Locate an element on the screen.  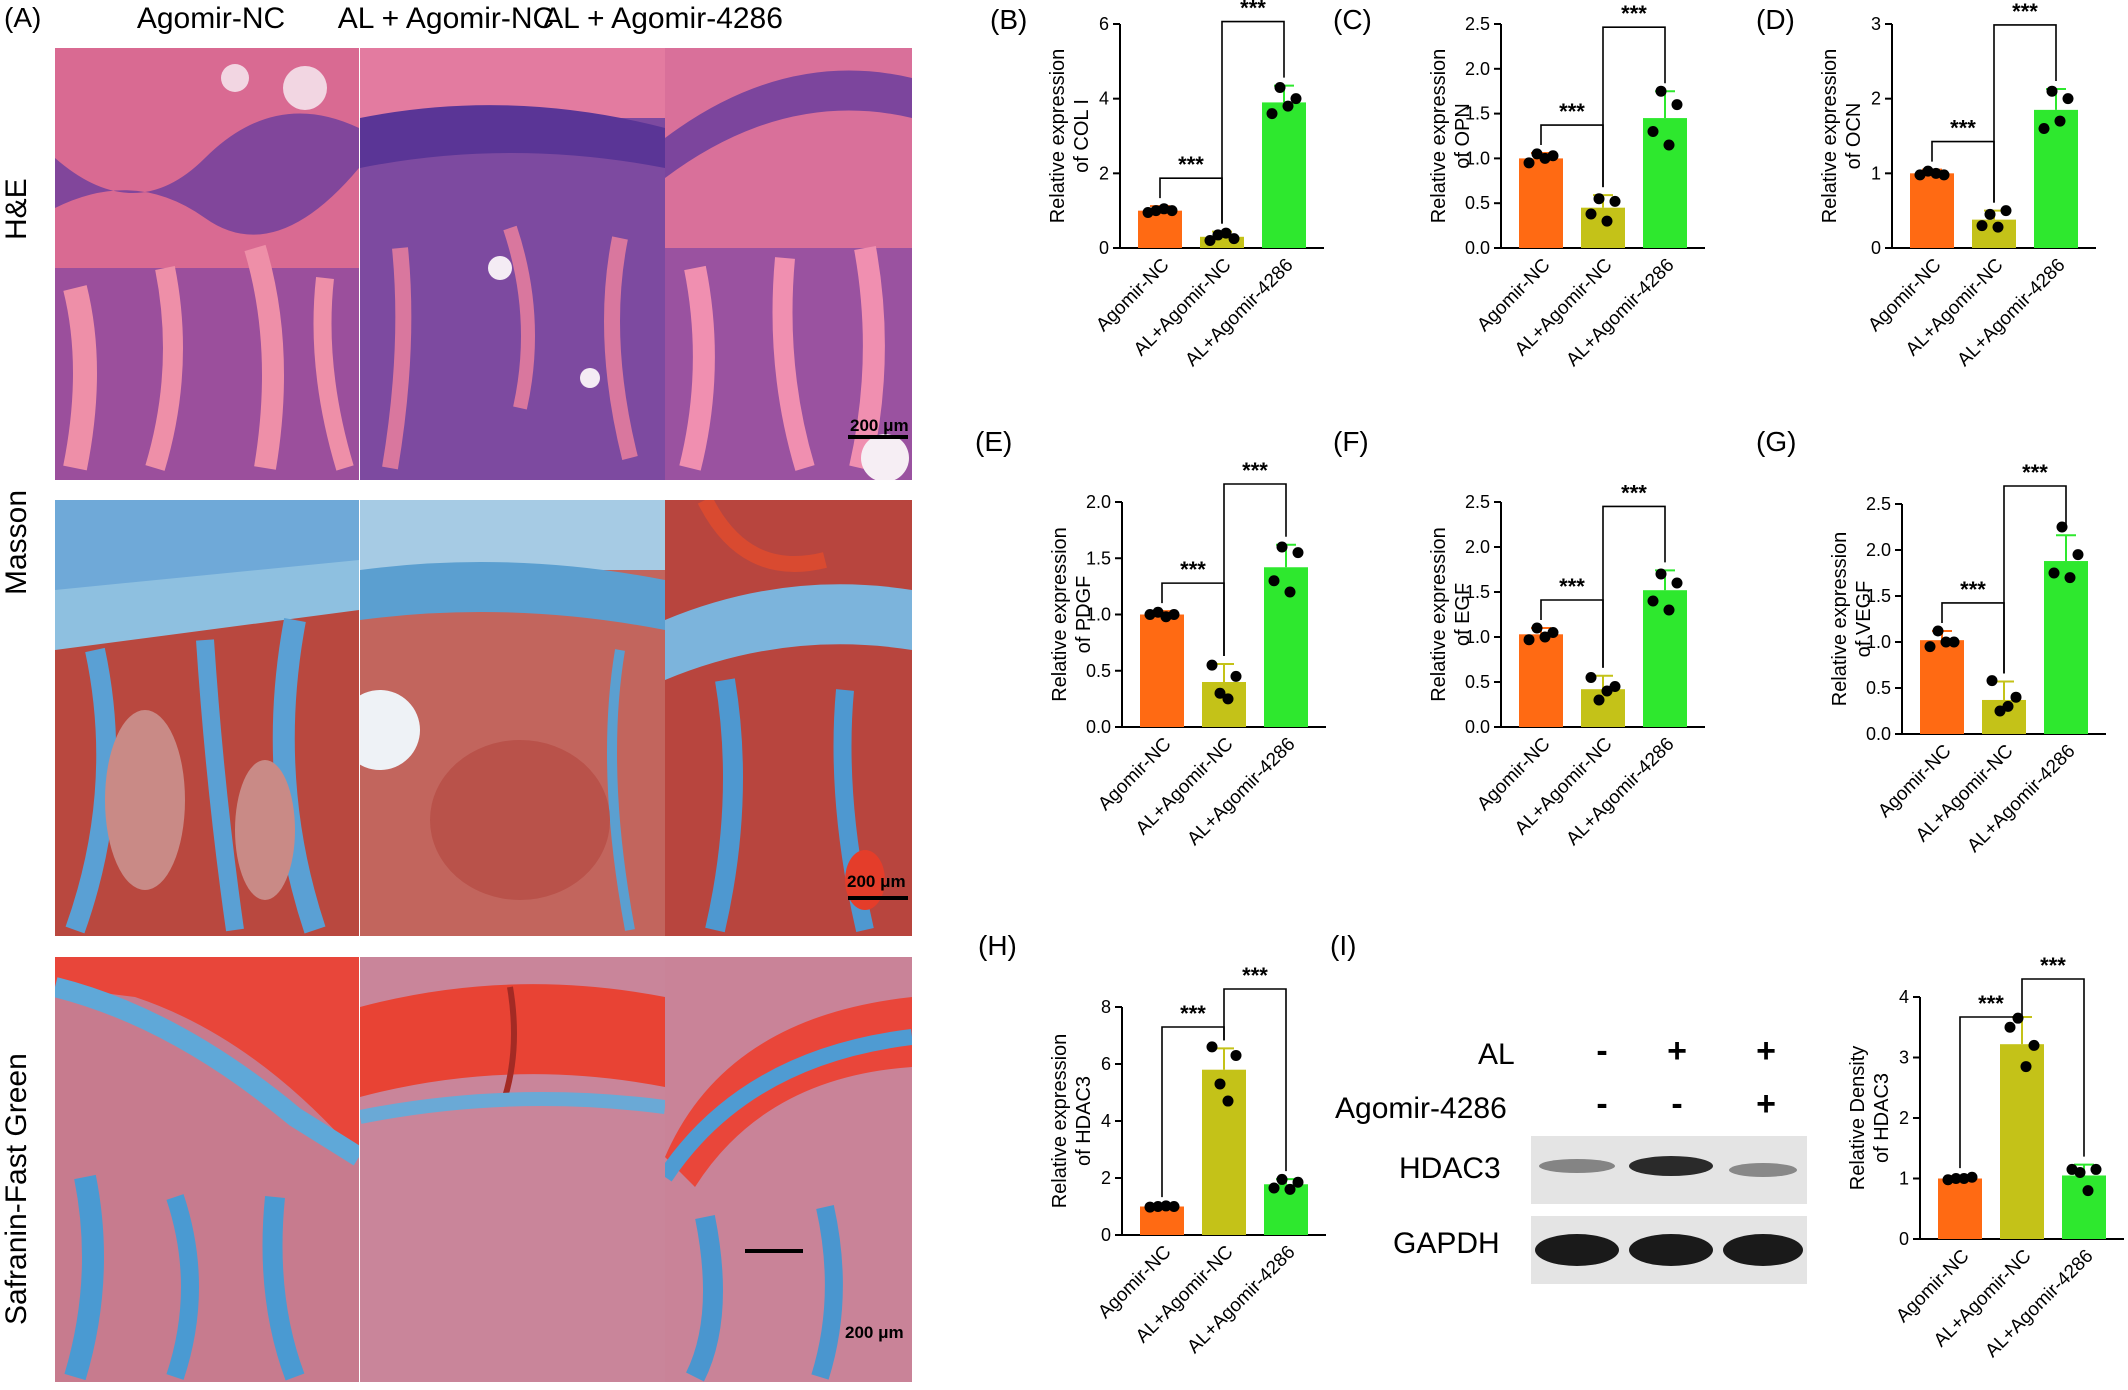
row-label-masson: Masson is located at coordinates (16, 542).